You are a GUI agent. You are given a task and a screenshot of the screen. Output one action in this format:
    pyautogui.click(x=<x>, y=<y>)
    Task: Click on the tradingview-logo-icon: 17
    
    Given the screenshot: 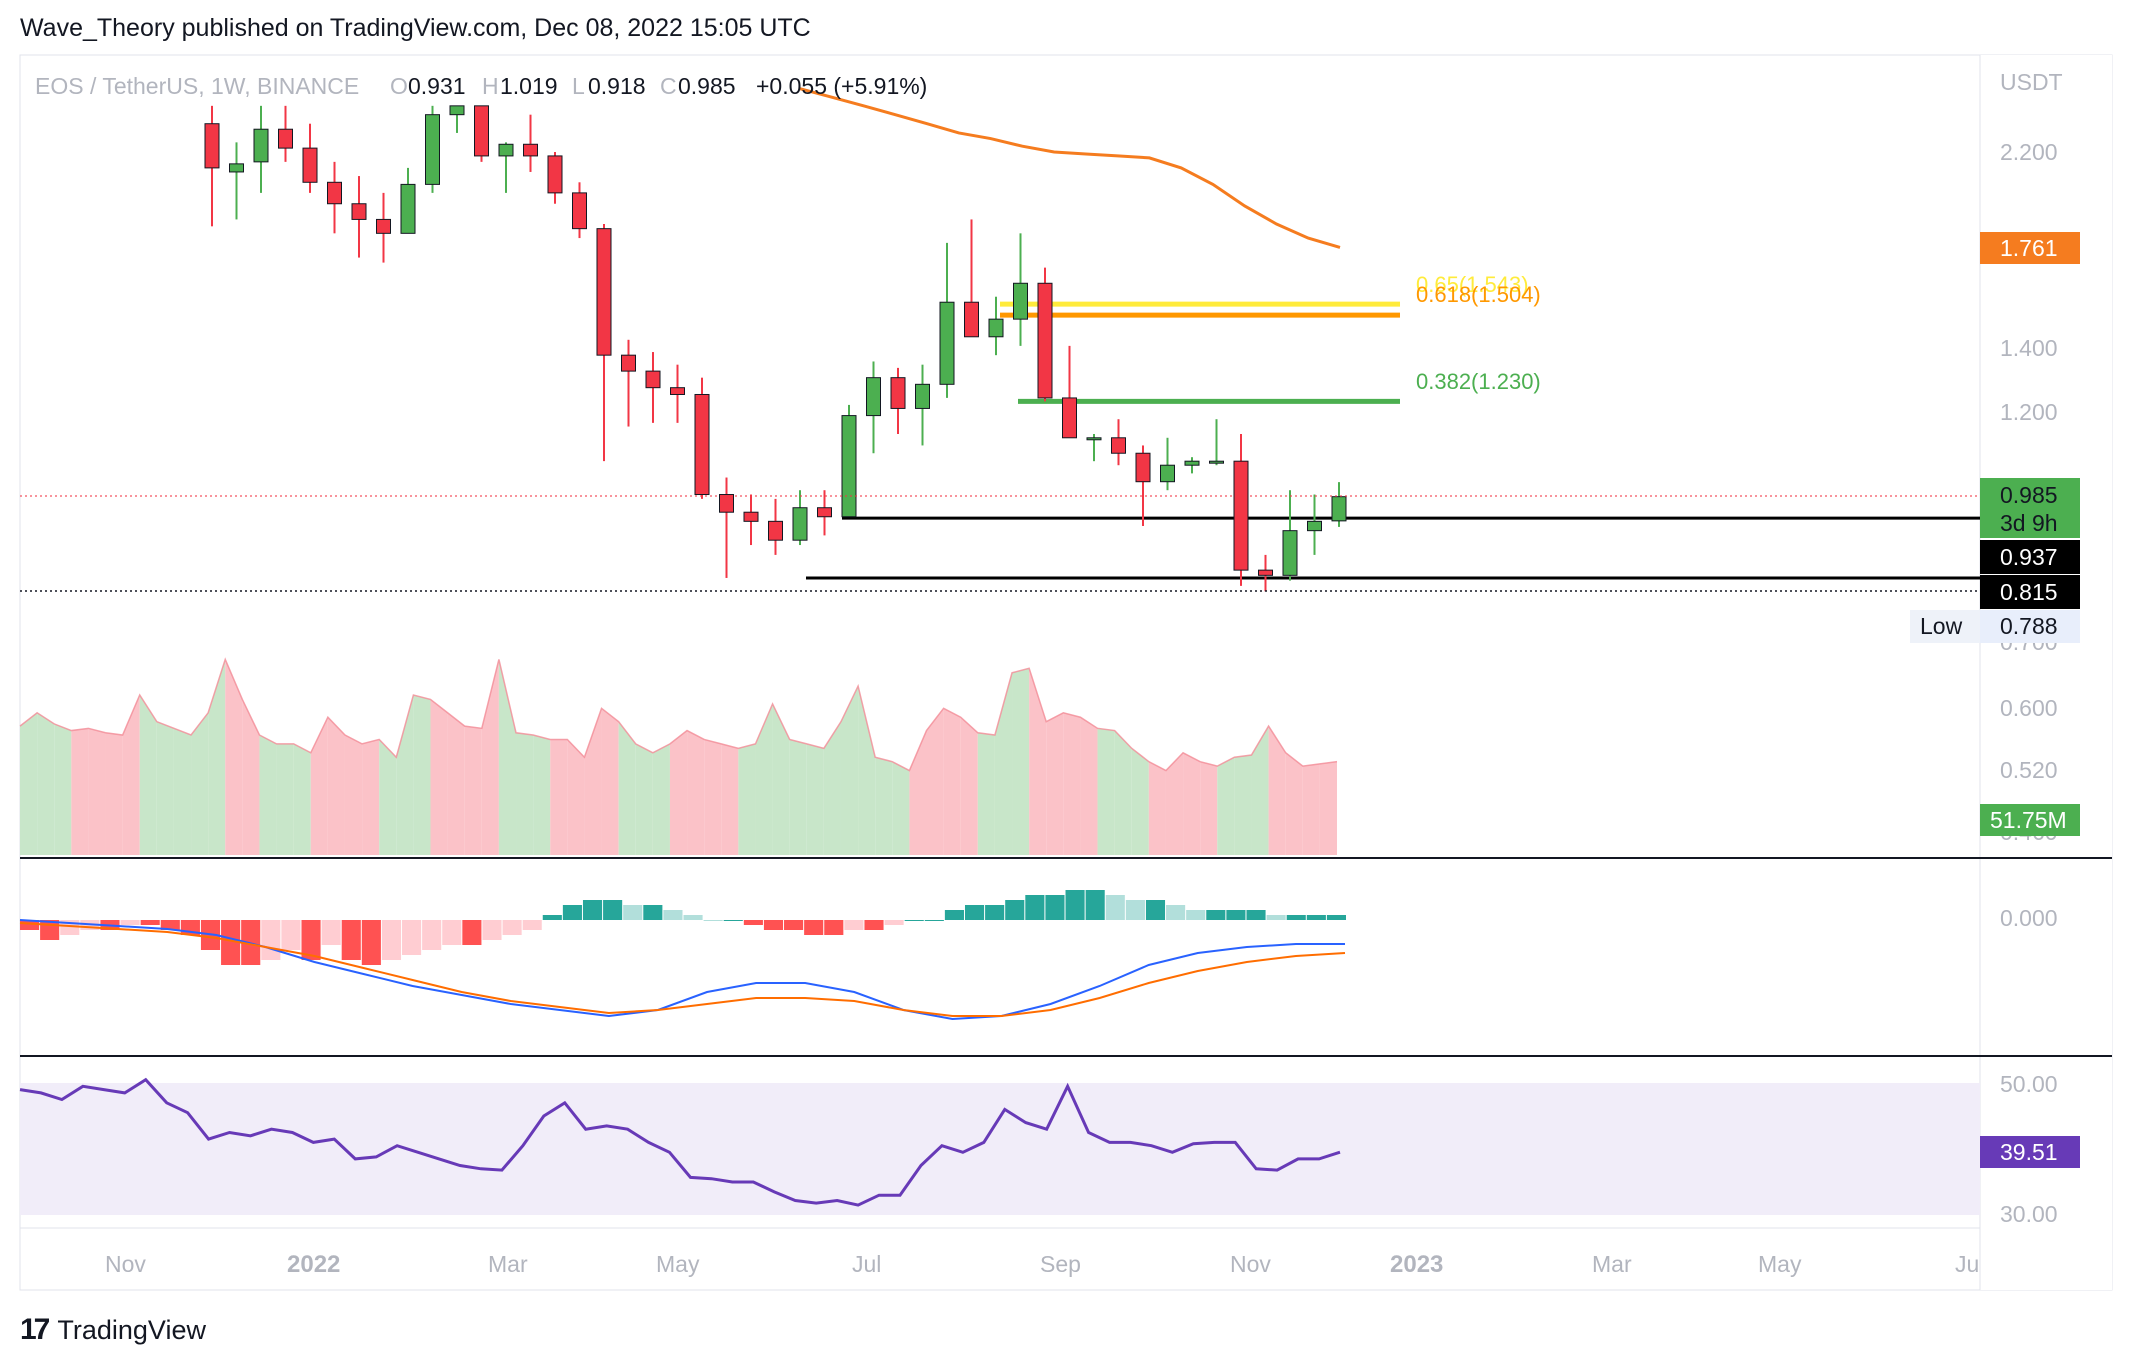 What is the action you would take?
    pyautogui.click(x=35, y=1329)
    